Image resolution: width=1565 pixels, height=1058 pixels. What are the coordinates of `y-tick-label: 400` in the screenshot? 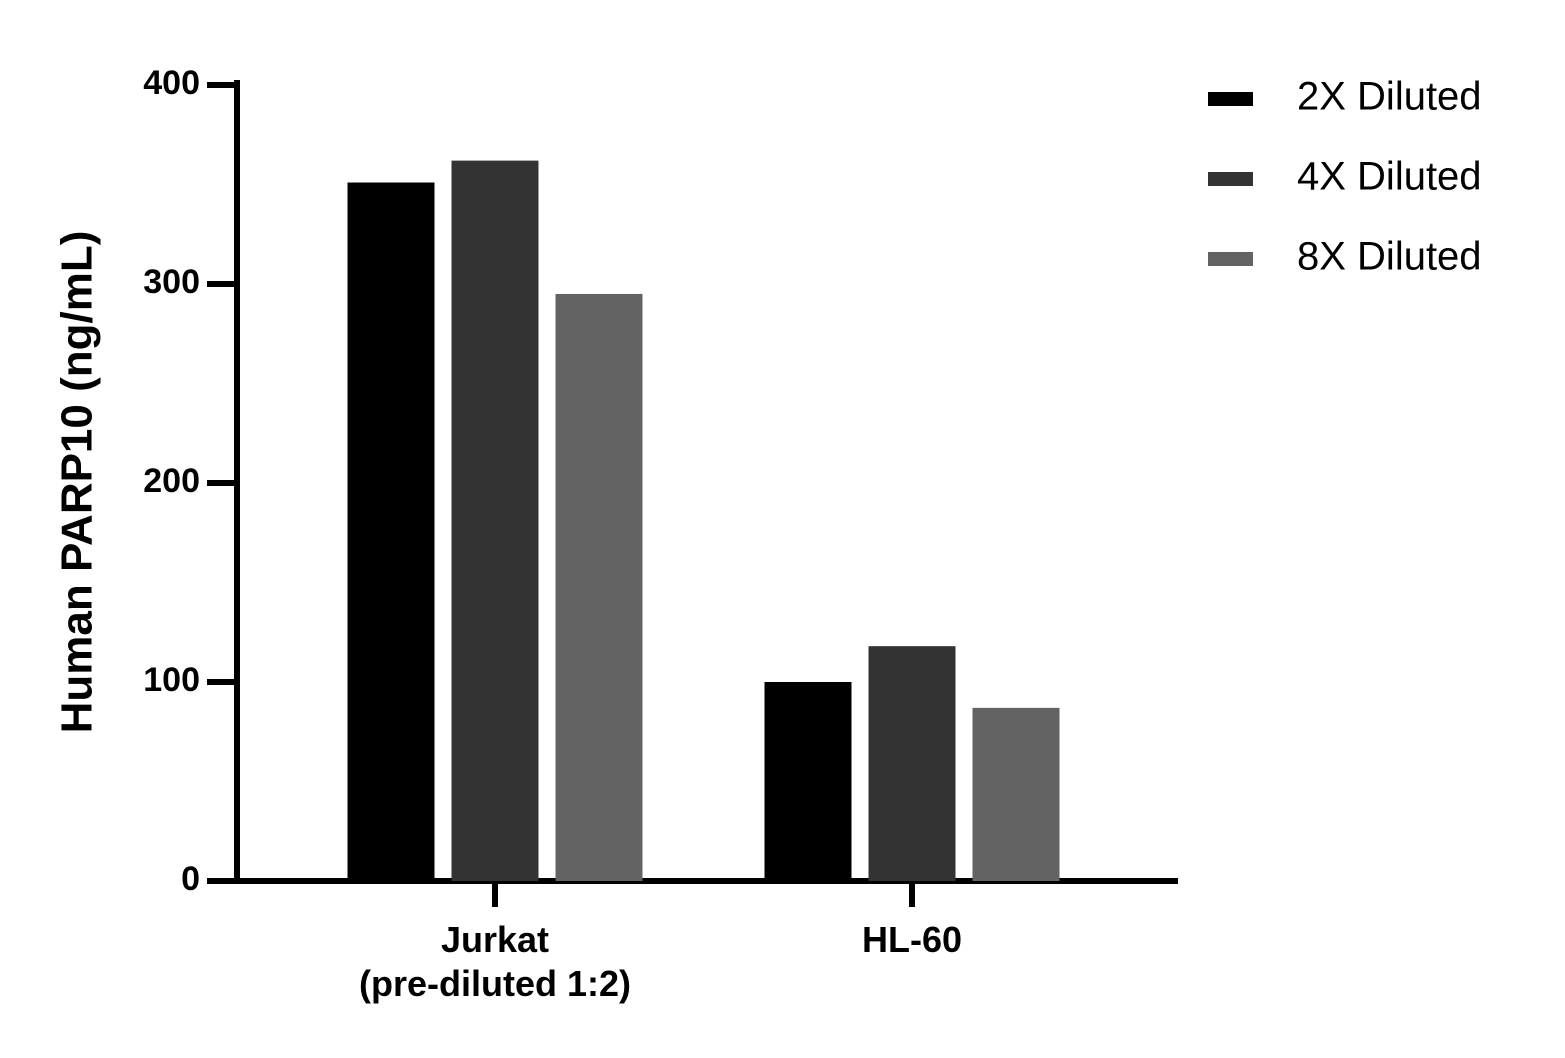 It's located at (171, 83).